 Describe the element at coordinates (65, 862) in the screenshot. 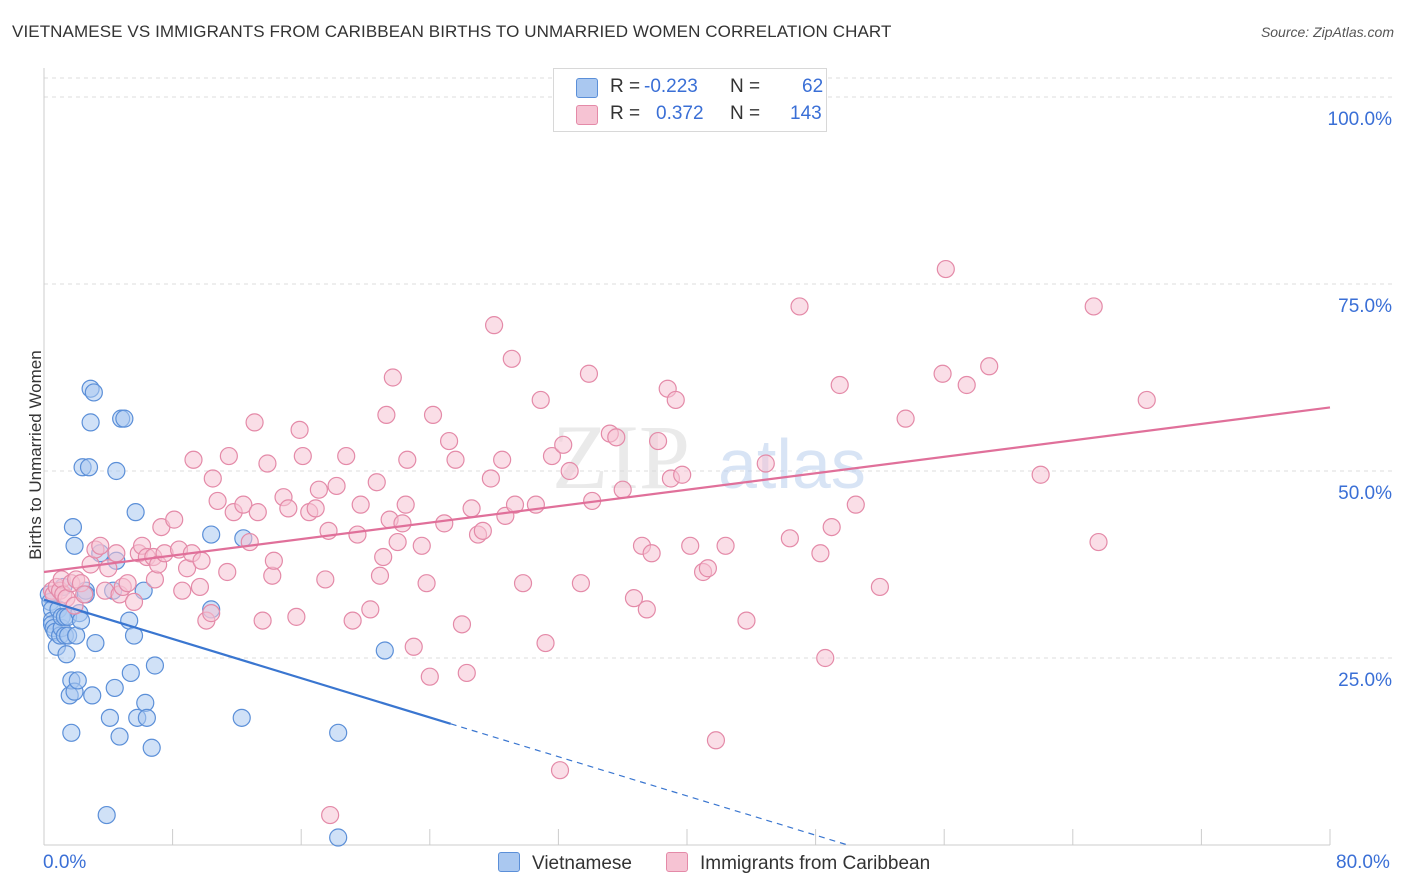

I see `x-tick-min: 0.0%` at that location.